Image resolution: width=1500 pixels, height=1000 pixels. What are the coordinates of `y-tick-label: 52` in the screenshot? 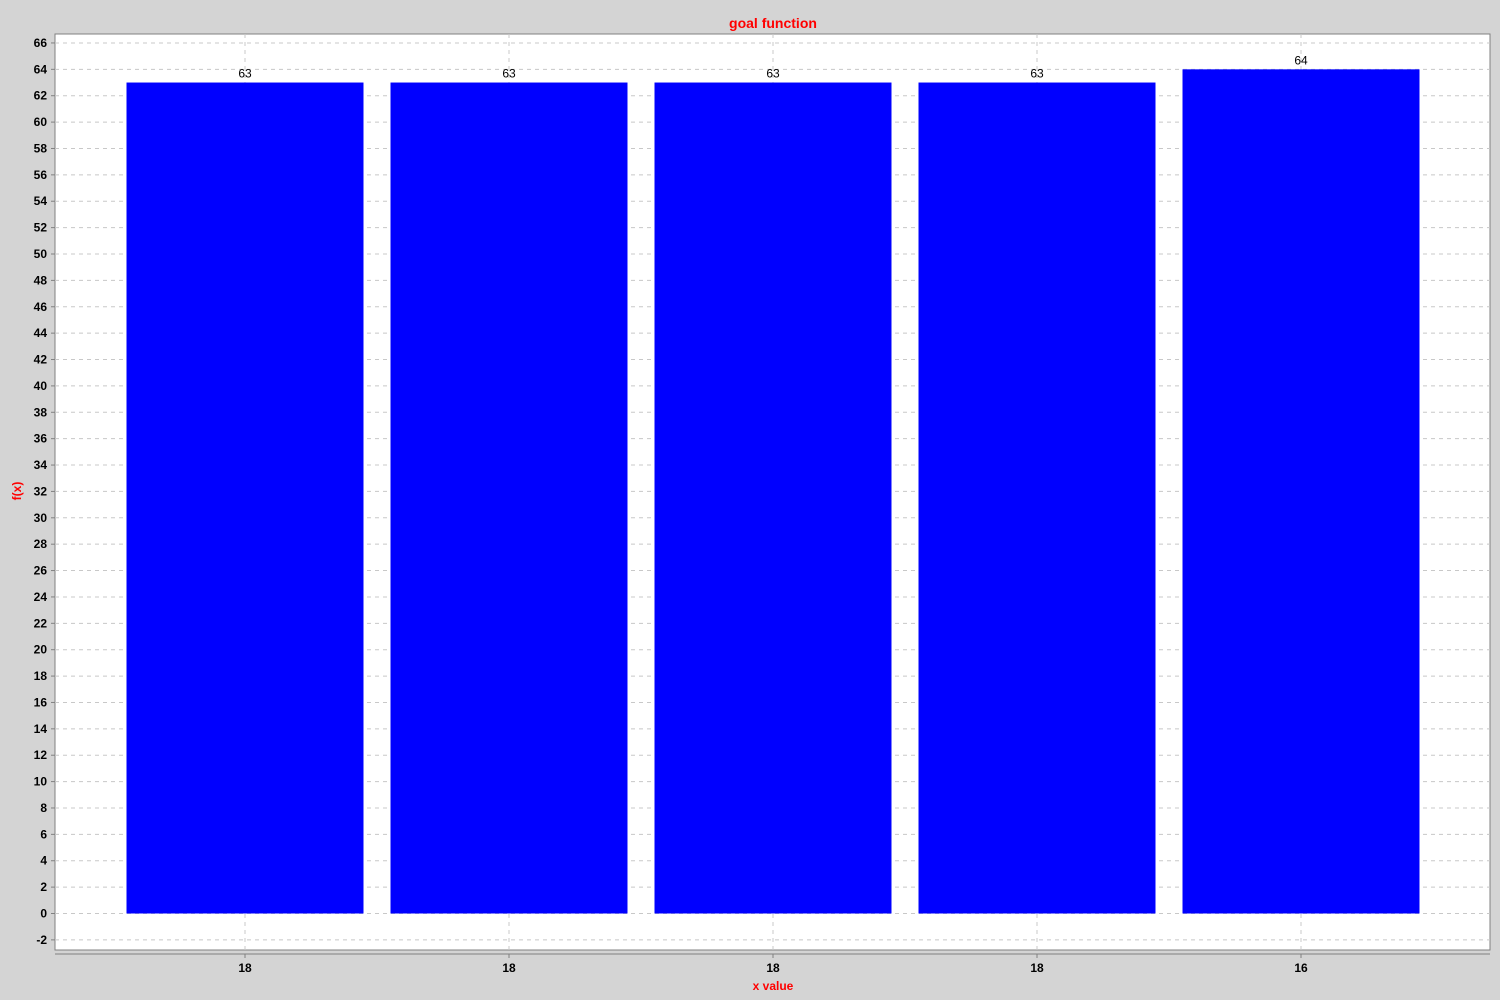 It's located at (41, 228).